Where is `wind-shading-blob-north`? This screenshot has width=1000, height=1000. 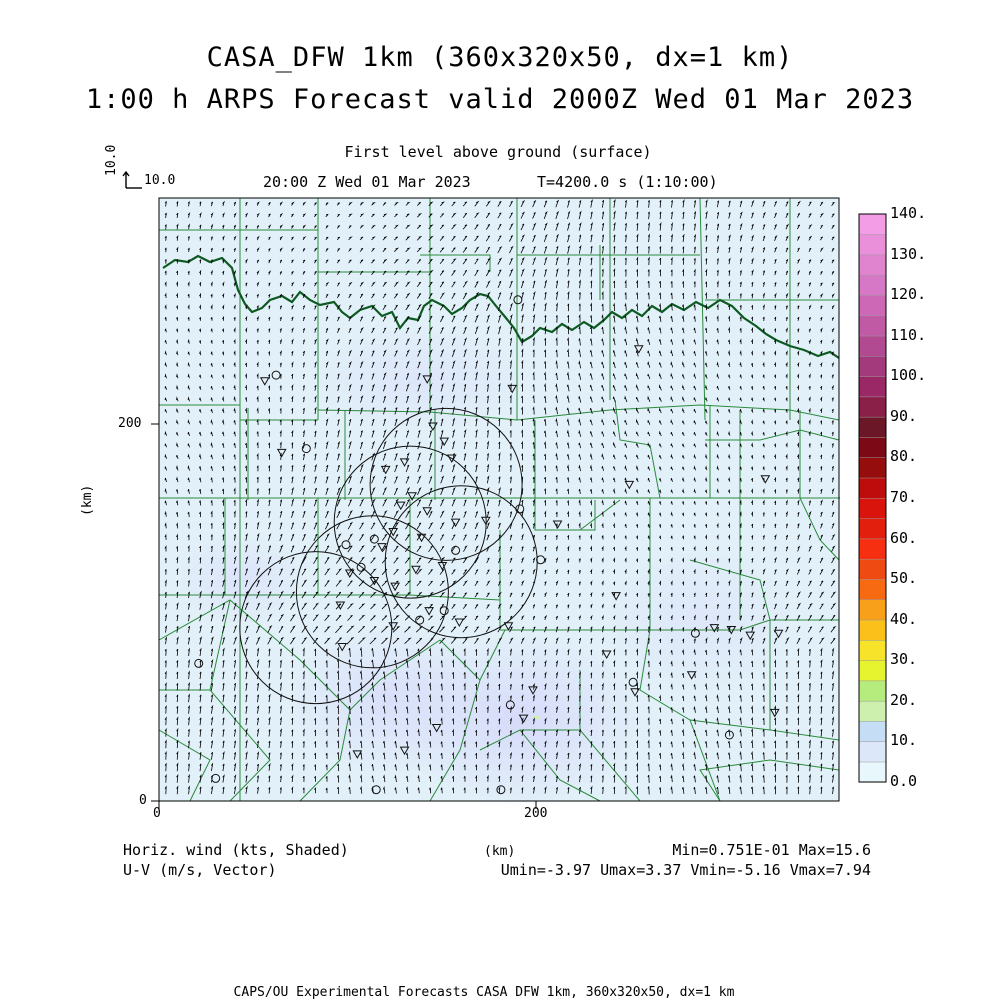 wind-shading-blob-north is located at coordinates (420, 380).